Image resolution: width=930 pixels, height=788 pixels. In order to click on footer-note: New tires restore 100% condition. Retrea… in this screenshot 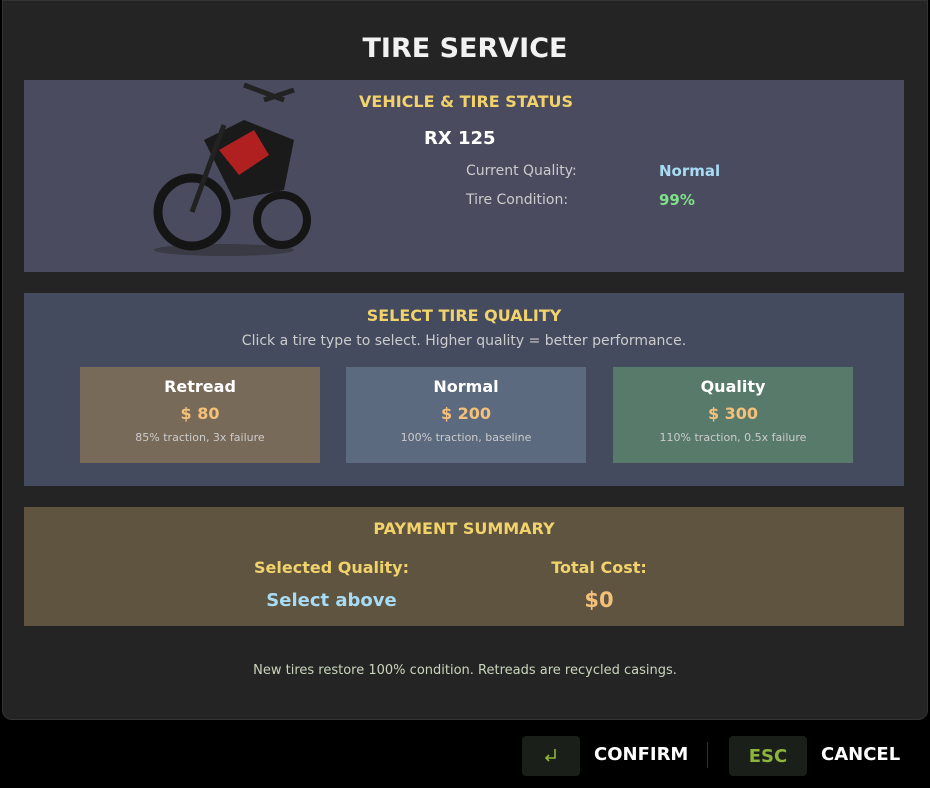, I will do `click(465, 670)`.